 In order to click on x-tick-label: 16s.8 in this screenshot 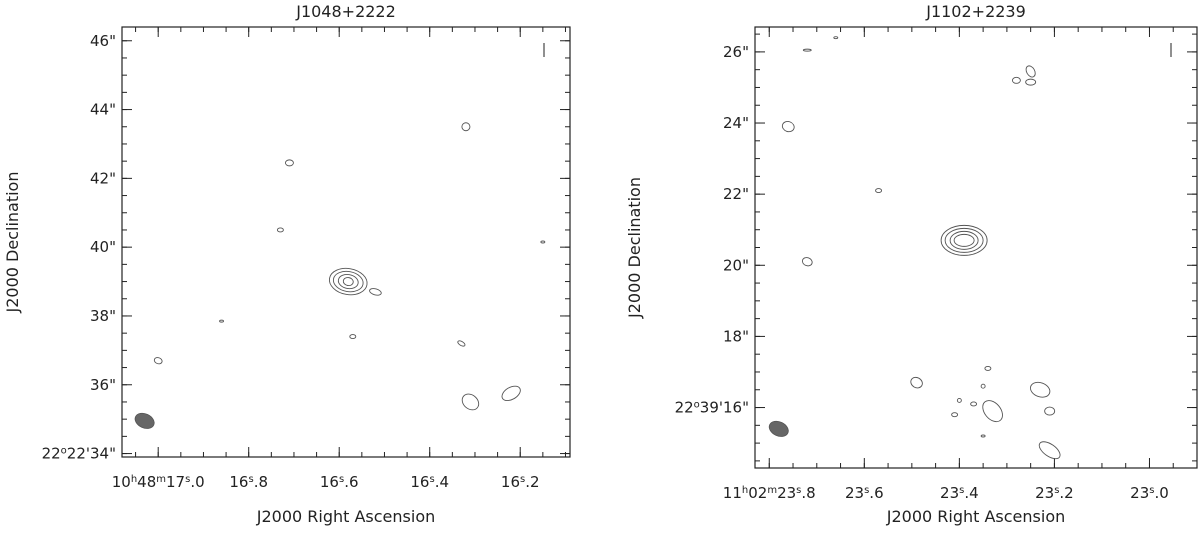, I will do `click(248, 482)`.